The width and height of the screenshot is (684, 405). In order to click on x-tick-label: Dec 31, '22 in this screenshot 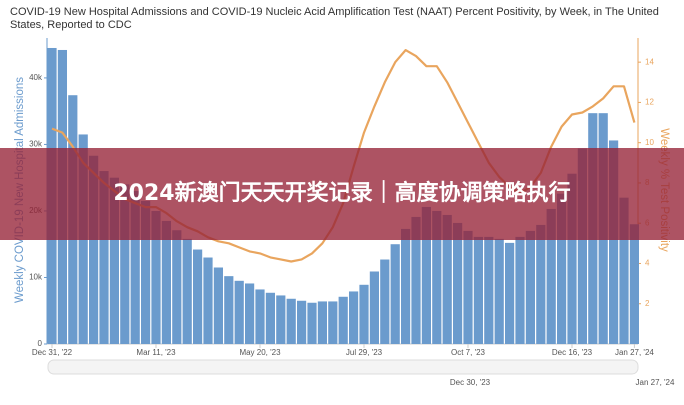, I will do `click(52, 352)`.